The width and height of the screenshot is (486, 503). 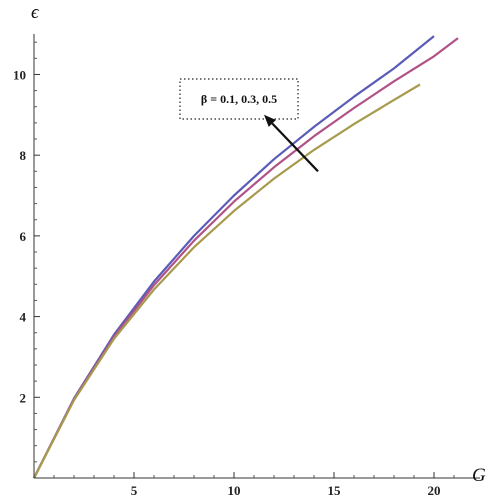 I want to click on y-tick-label: 2, so click(x=23, y=397).